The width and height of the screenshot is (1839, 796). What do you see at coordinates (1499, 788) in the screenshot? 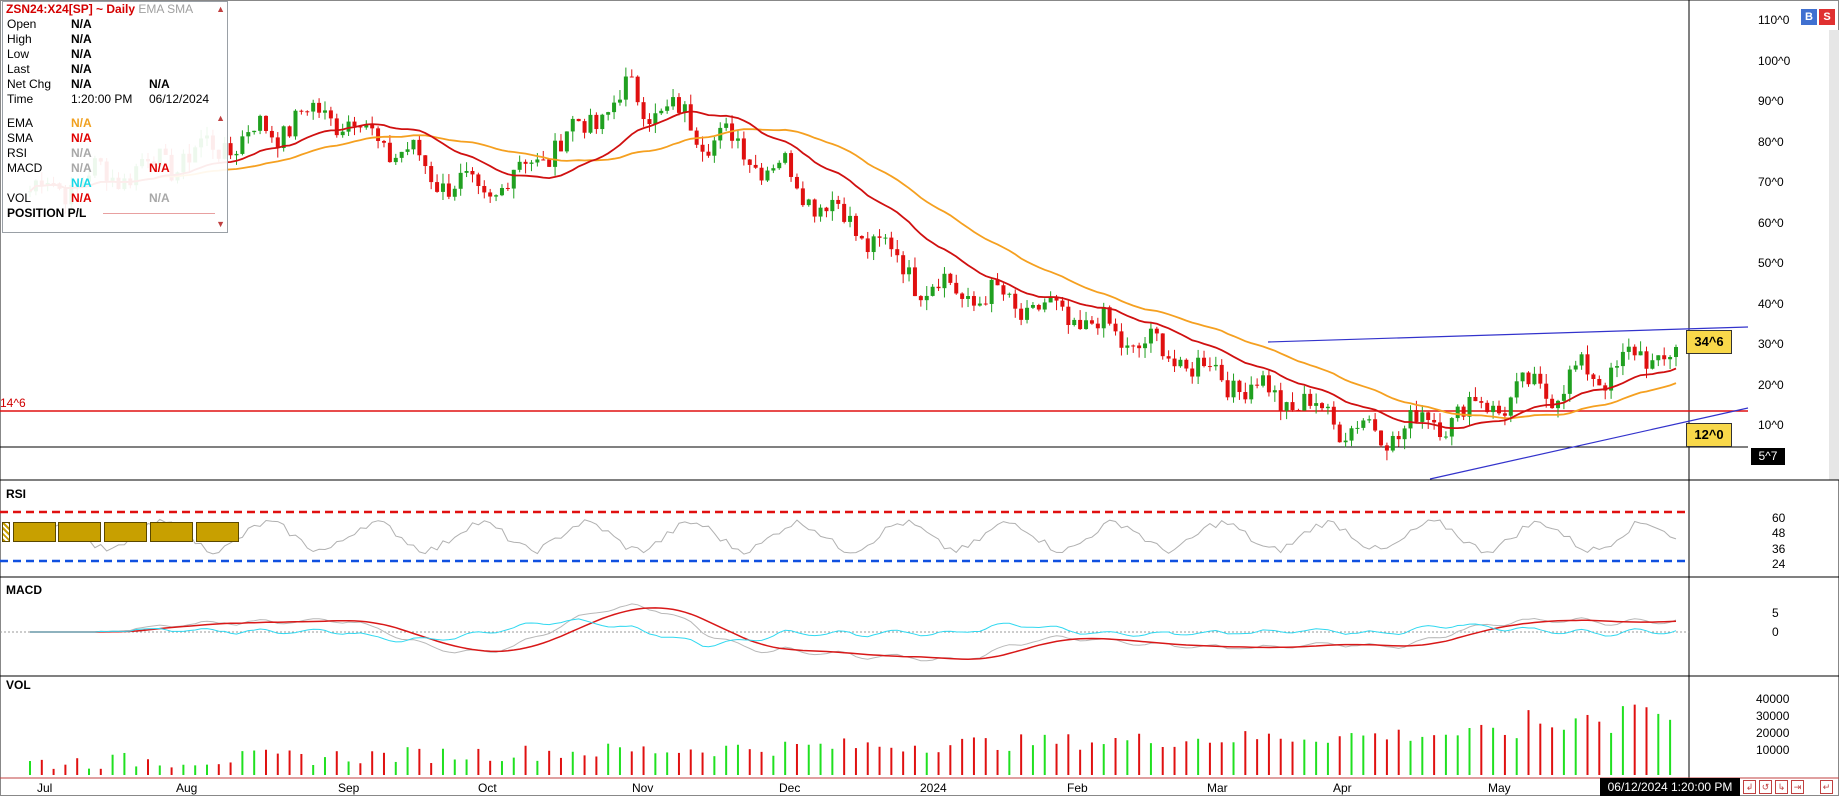
I see `time-label: May` at bounding box center [1499, 788].